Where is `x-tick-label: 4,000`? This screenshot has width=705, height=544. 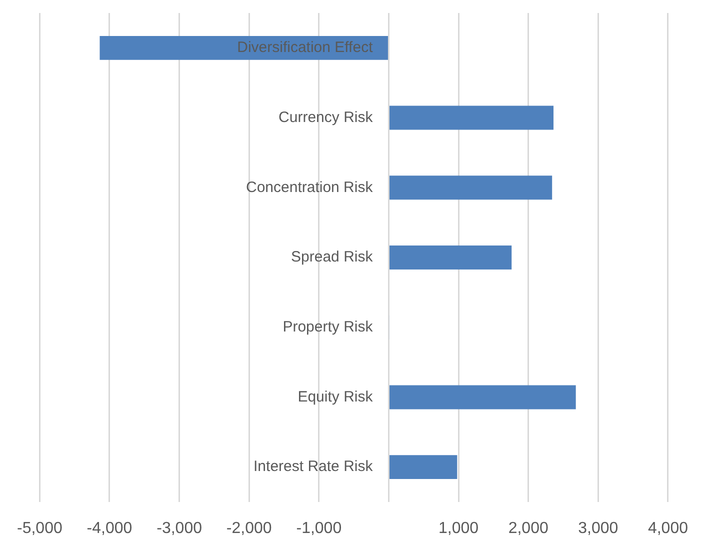 x-tick-label: 4,000 is located at coordinates (668, 529).